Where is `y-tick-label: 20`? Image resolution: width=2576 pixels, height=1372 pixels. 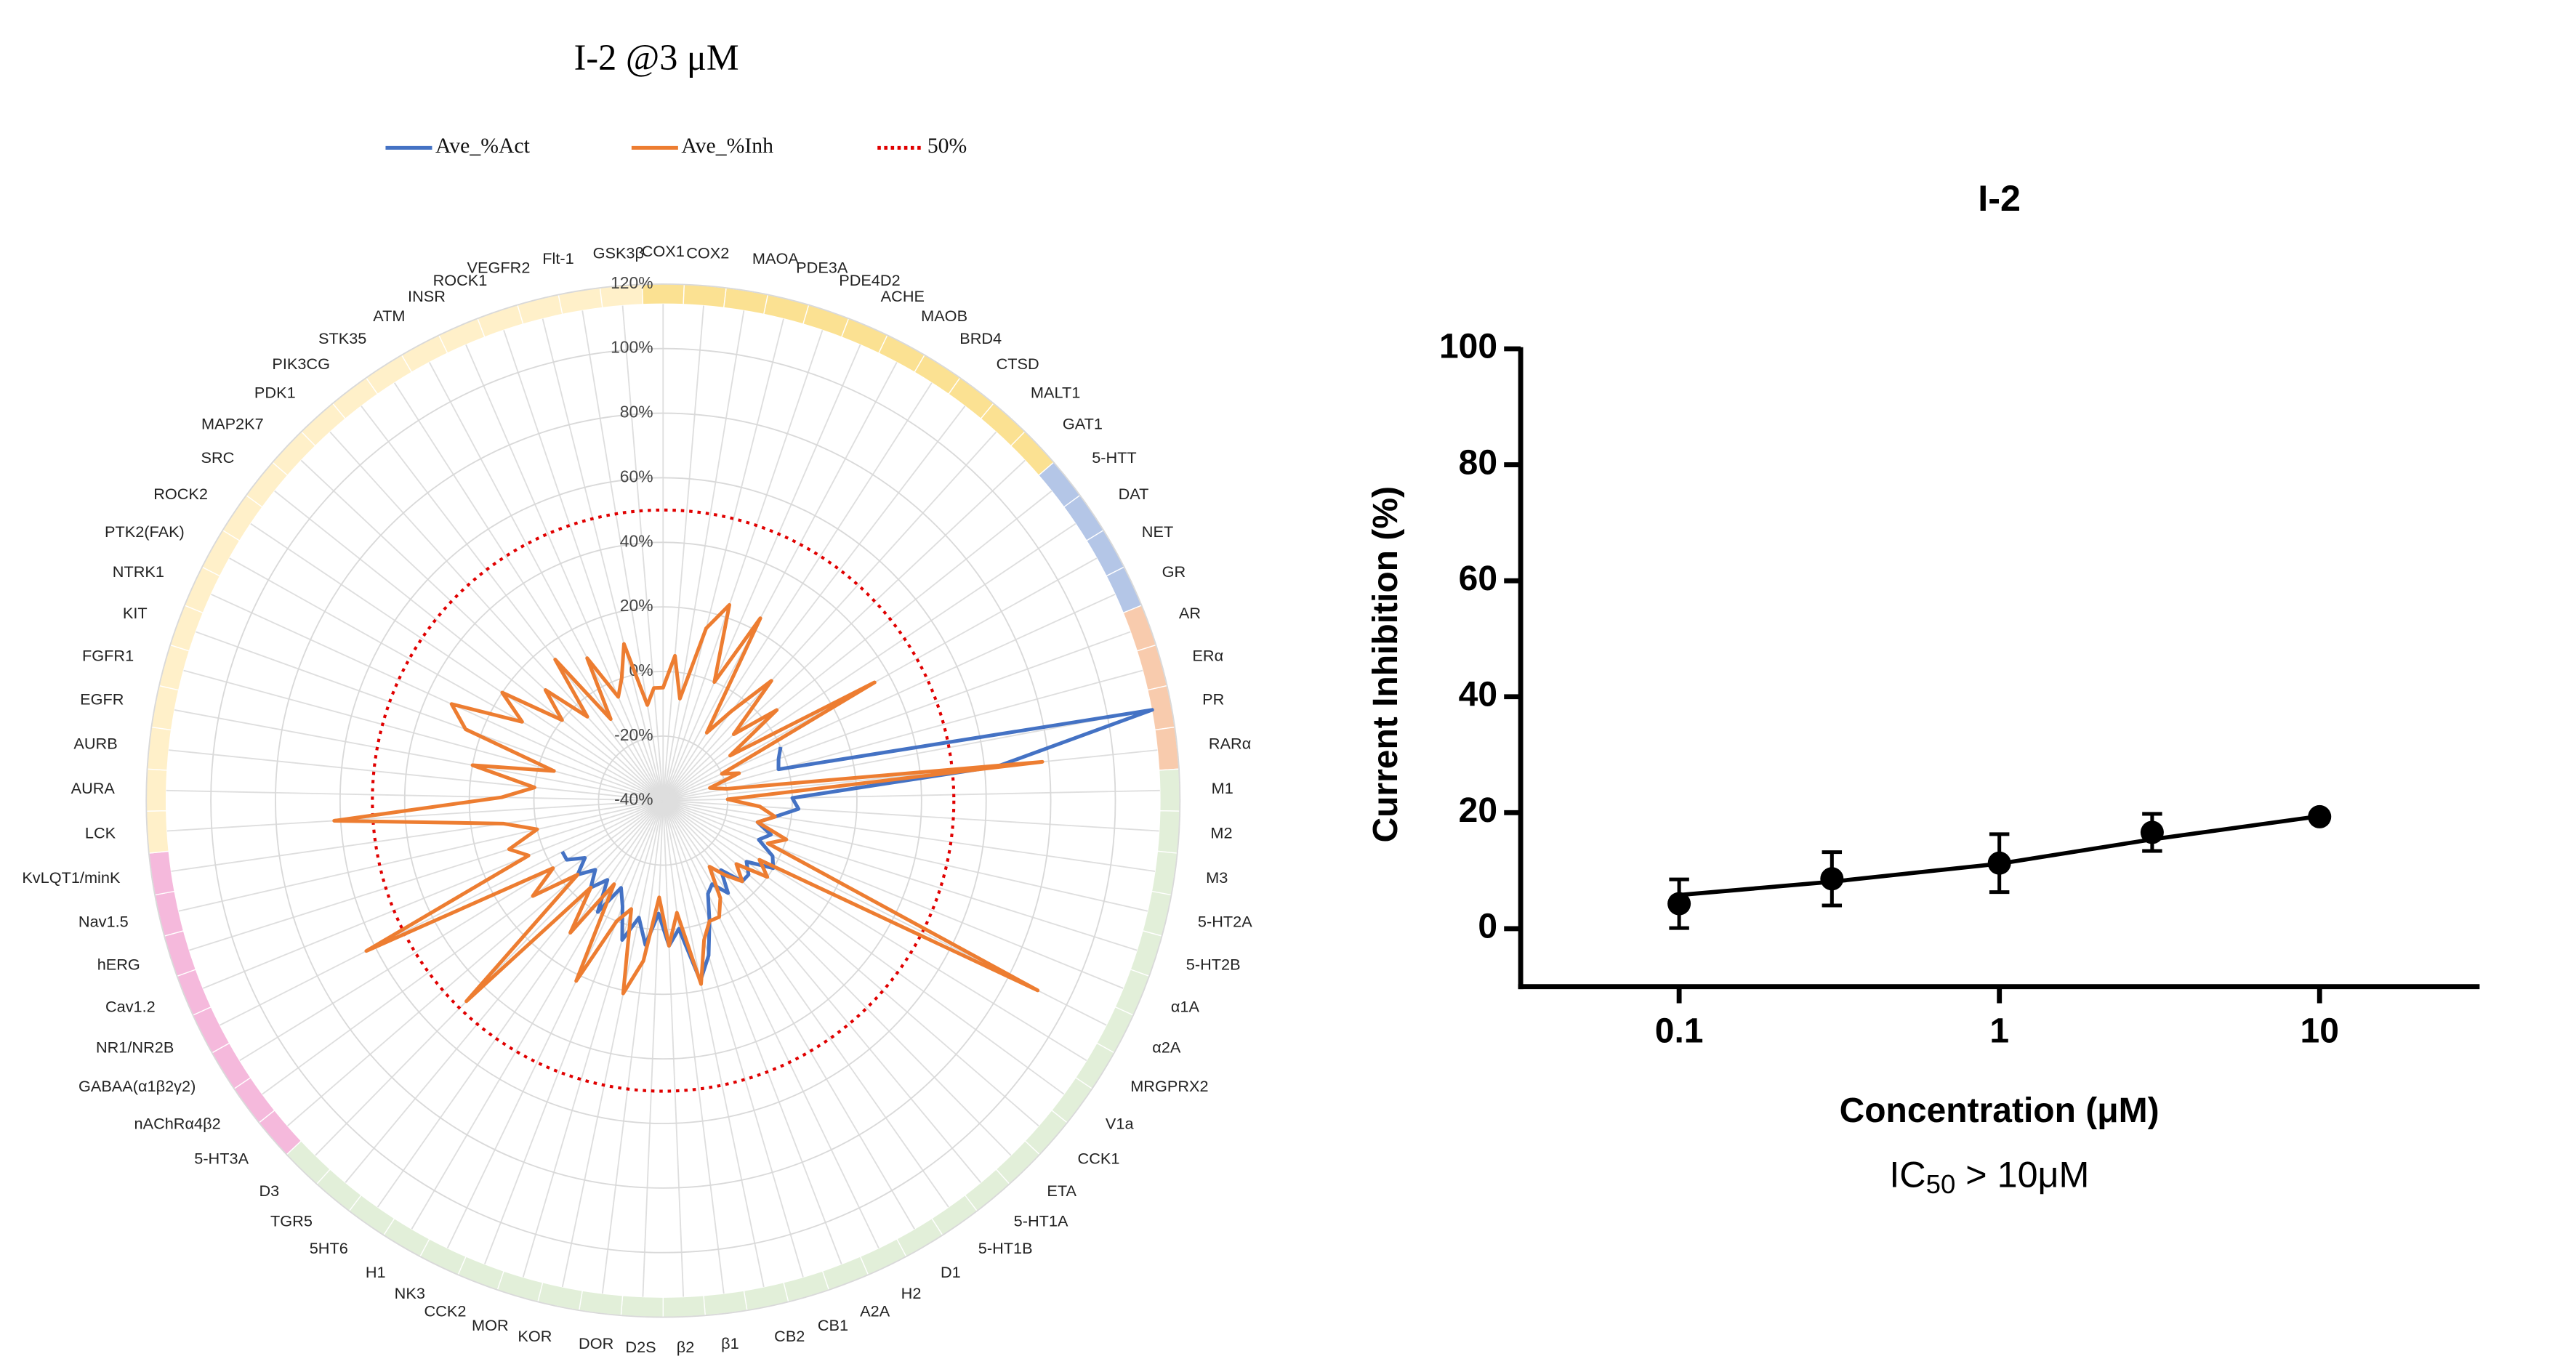 y-tick-label: 20 is located at coordinates (1478, 810).